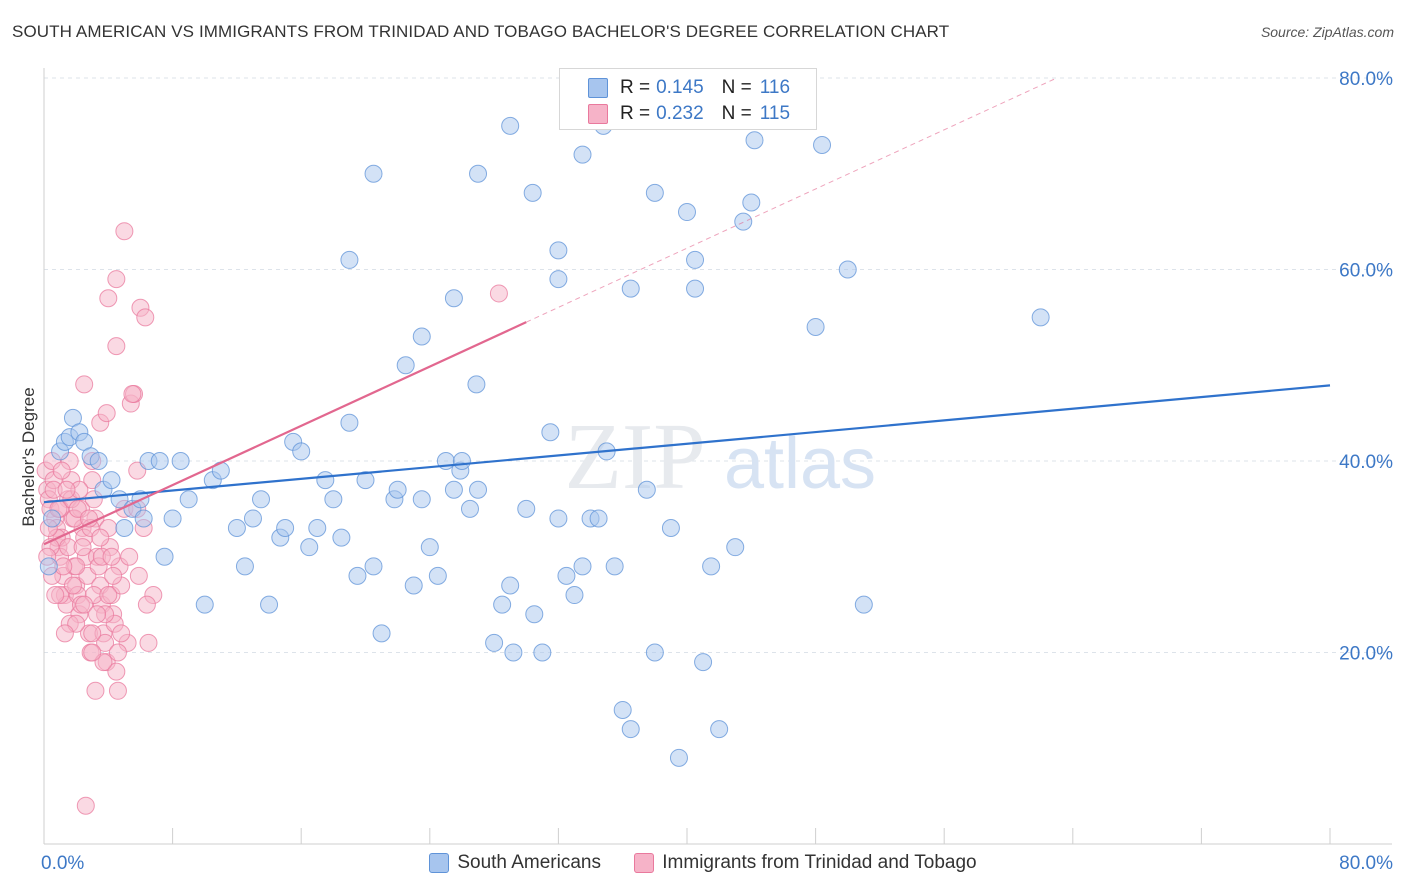  What do you see at coordinates (736, 87) in the screenshot?
I see `legend-n-label: N =` at bounding box center [736, 87].